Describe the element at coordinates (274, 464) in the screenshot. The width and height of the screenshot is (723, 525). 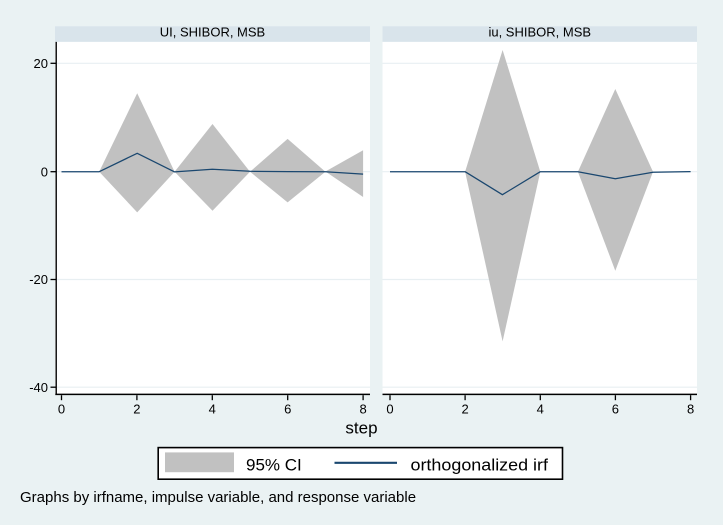
I see `svg-text: 95% CI` at that location.